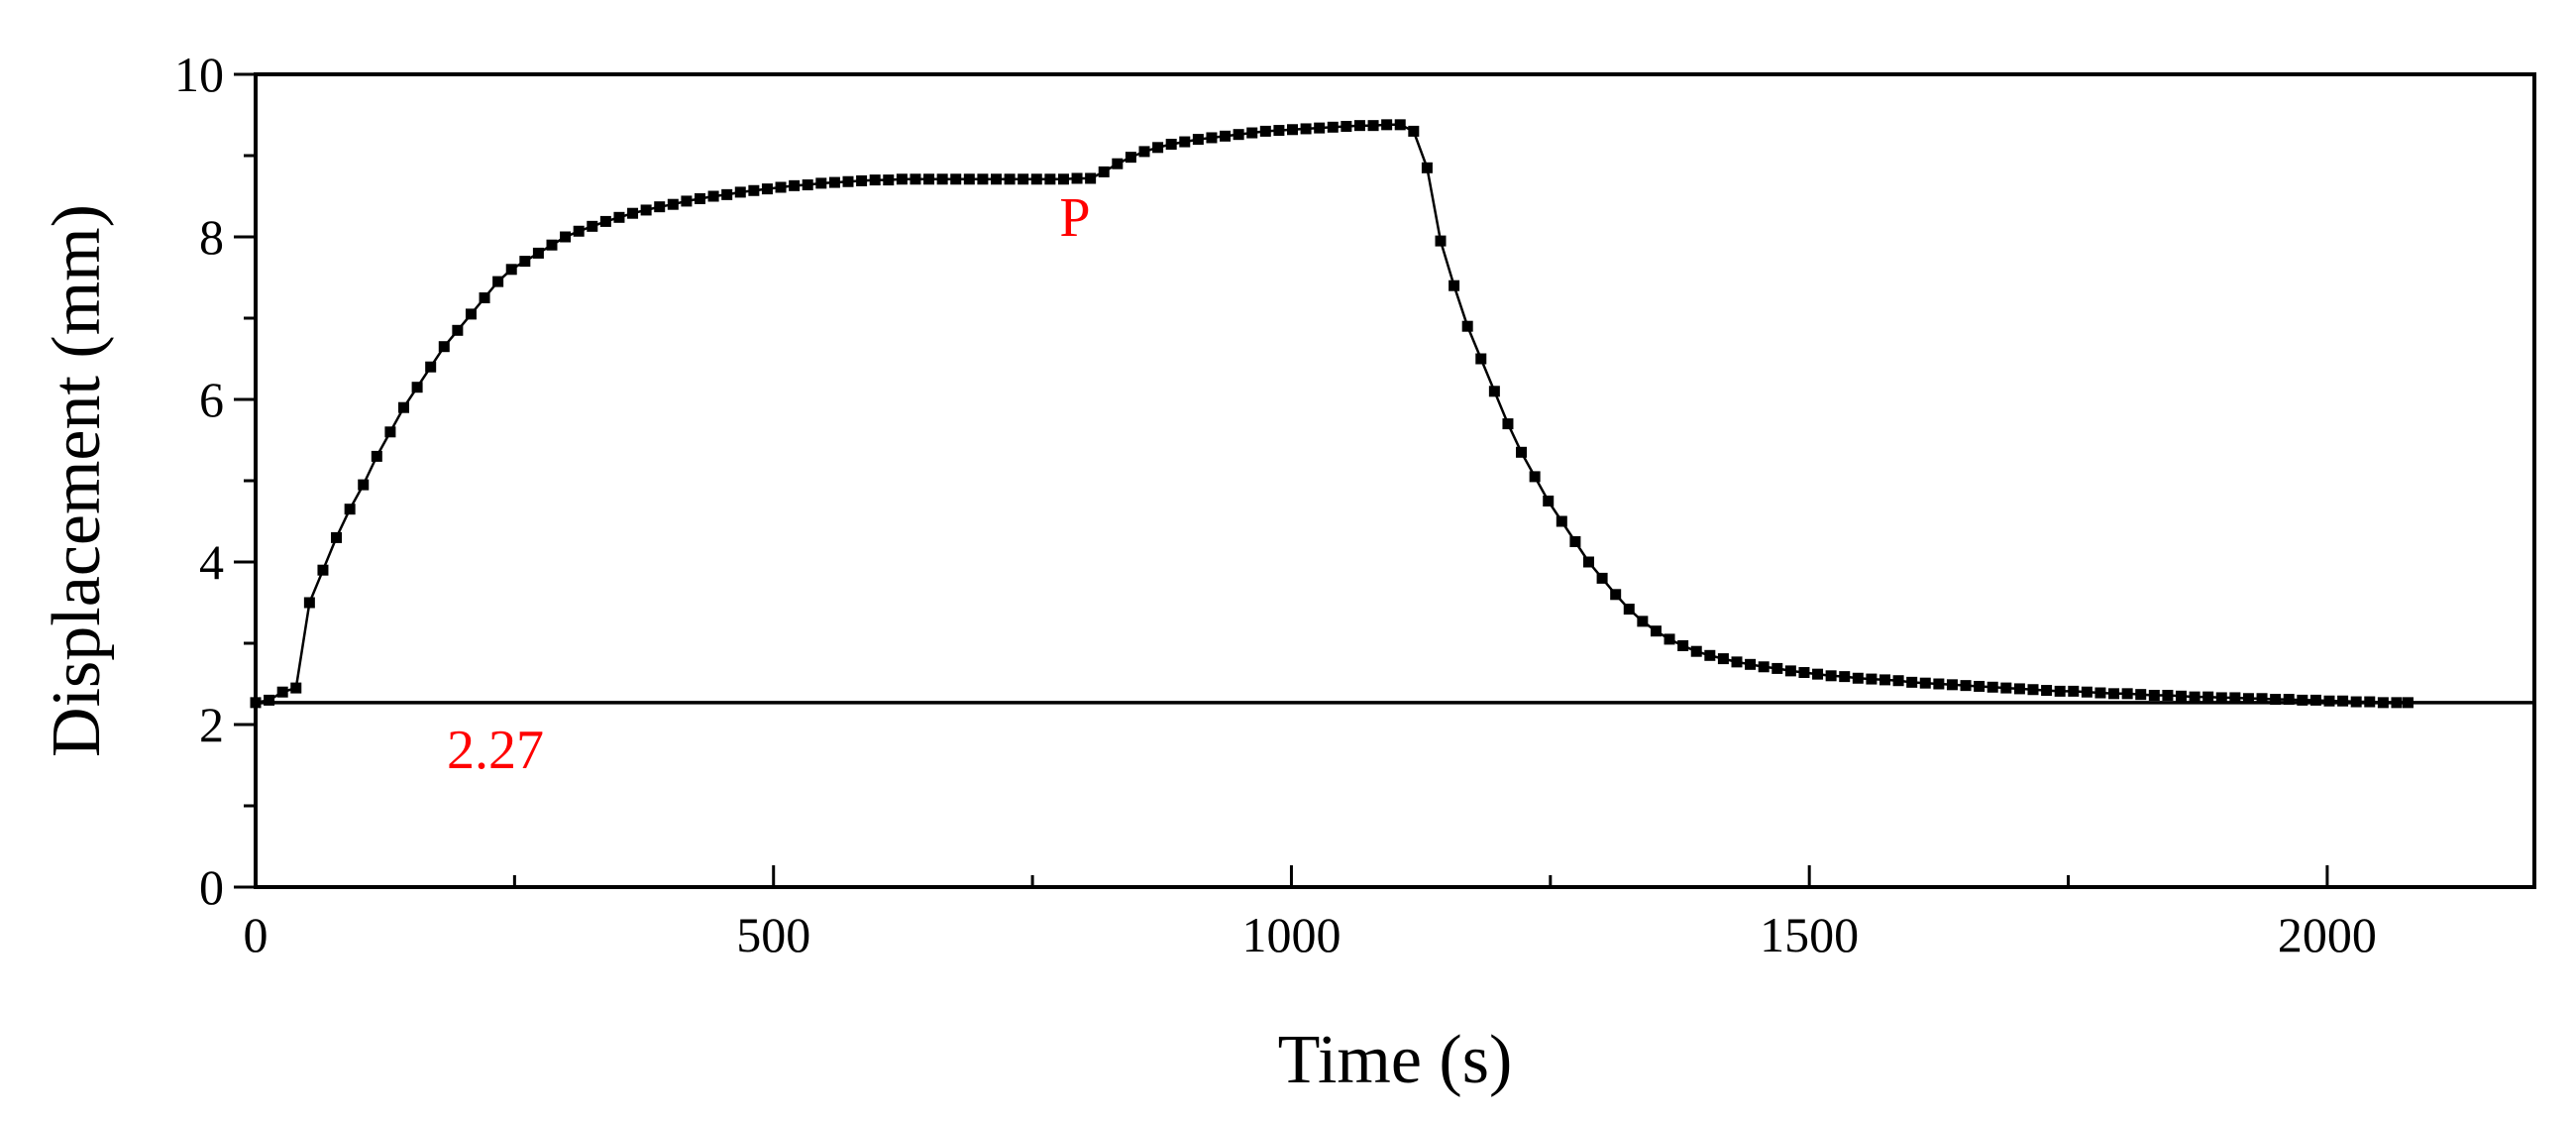 This screenshot has height=1122, width=2576. What do you see at coordinates (1074, 218) in the screenshot?
I see `annotation-p: P` at bounding box center [1074, 218].